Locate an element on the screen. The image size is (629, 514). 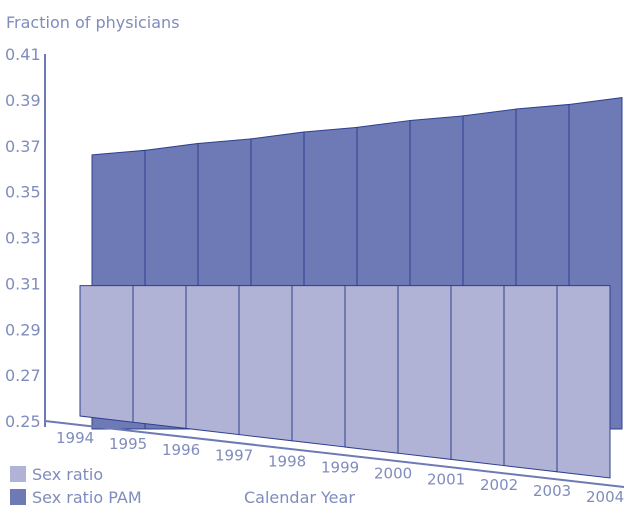
legend-label-sex-ratio: Sex ratio is located at coordinates (67, 474).